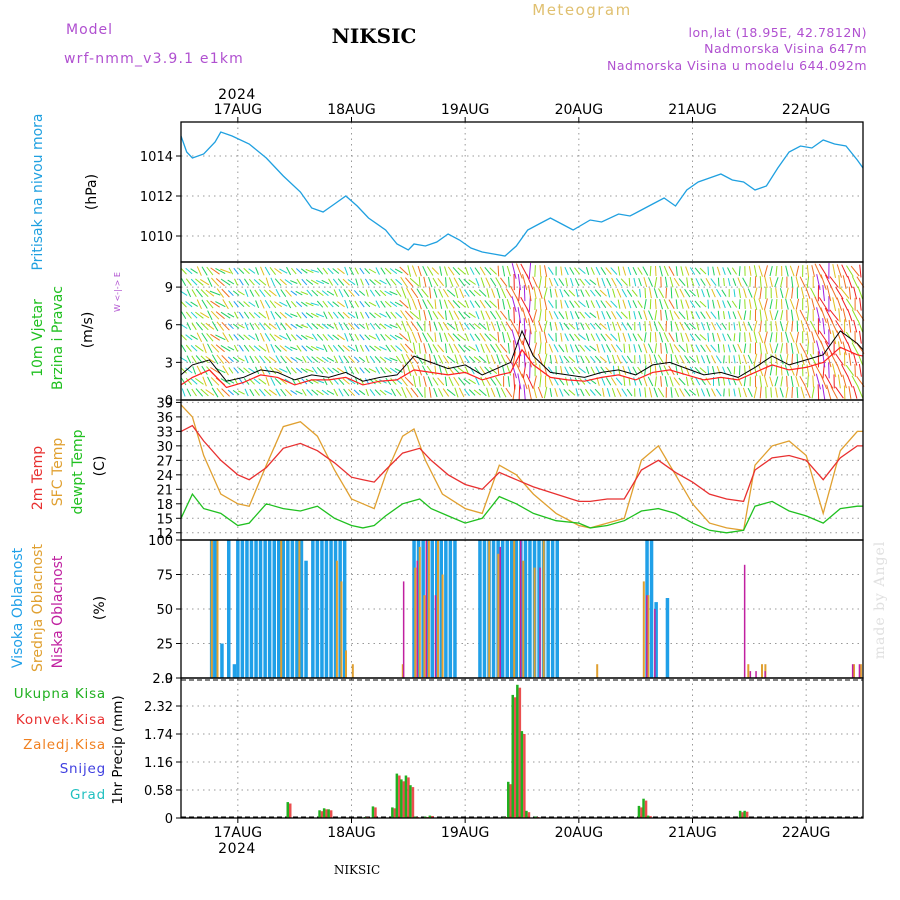  I want to click on low-cloud-bar, so click(426, 609).